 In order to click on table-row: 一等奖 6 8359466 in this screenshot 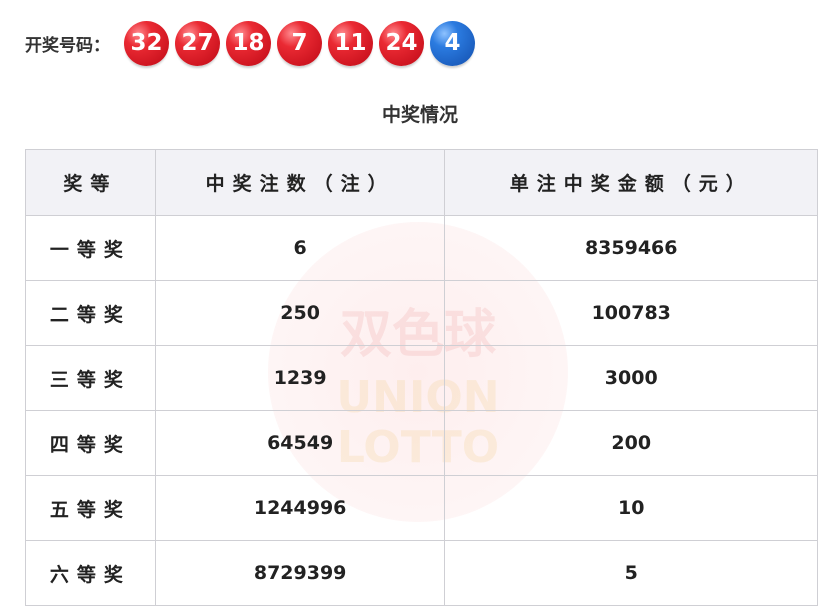, I will do `click(421, 248)`.